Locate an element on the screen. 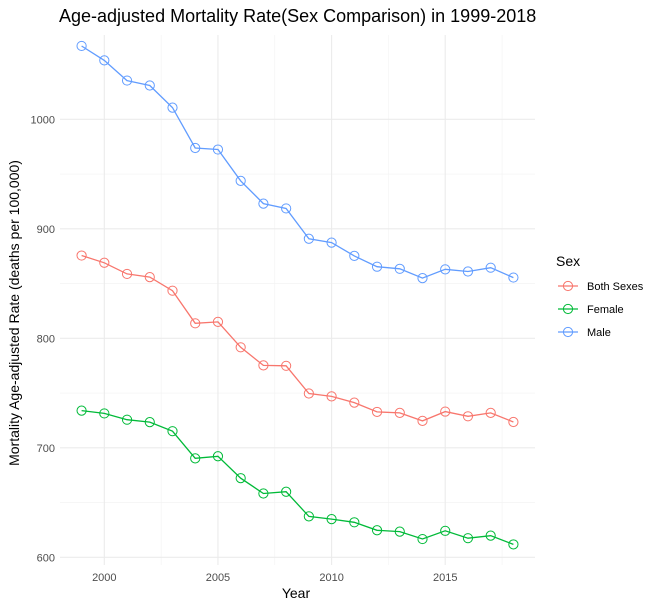 The width and height of the screenshot is (662, 608). x-tick-label: 2010 is located at coordinates (331, 578).